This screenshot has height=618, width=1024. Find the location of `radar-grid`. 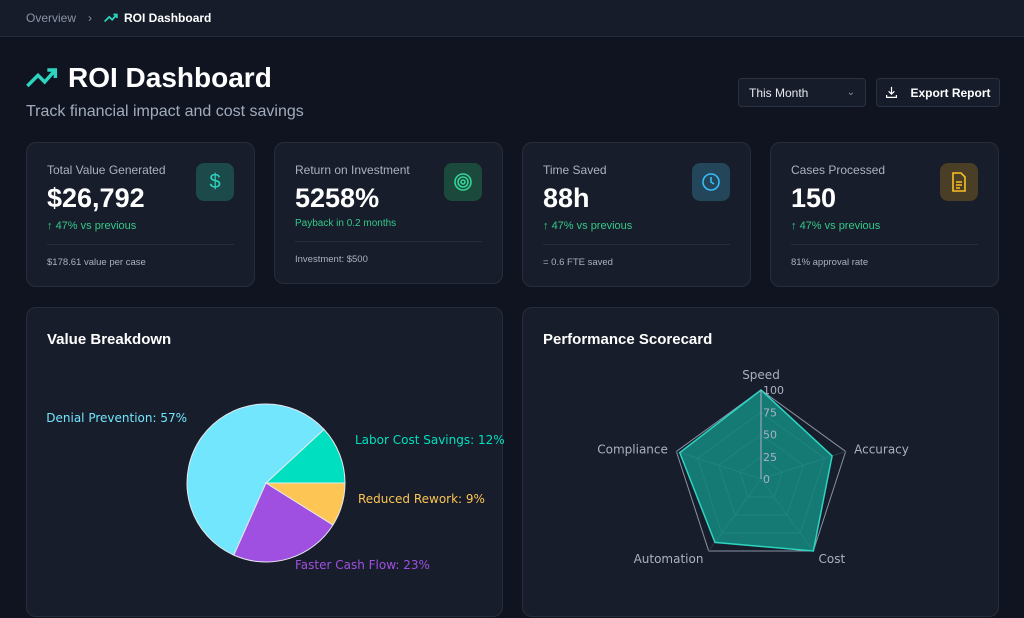

radar-grid is located at coordinates (761, 470).